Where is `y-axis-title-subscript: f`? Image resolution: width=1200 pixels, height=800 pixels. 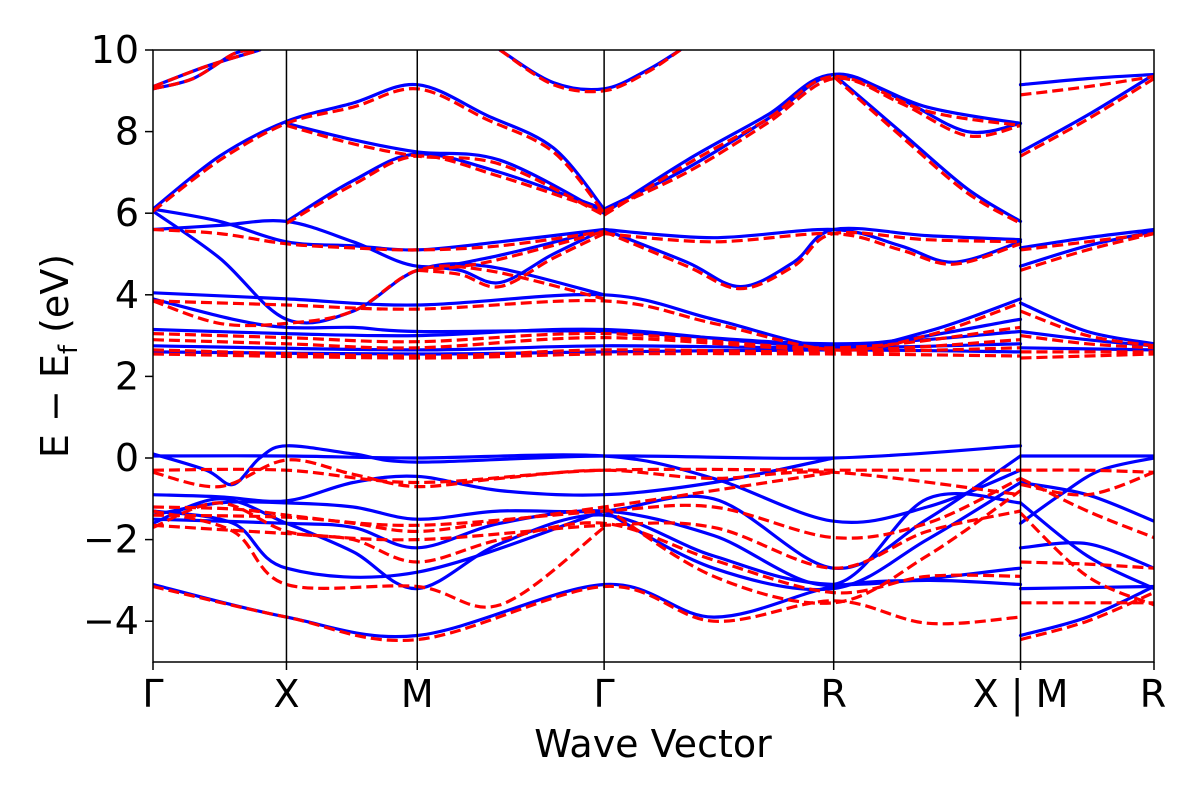 y-axis-title-subscript: f is located at coordinates (69, 349).